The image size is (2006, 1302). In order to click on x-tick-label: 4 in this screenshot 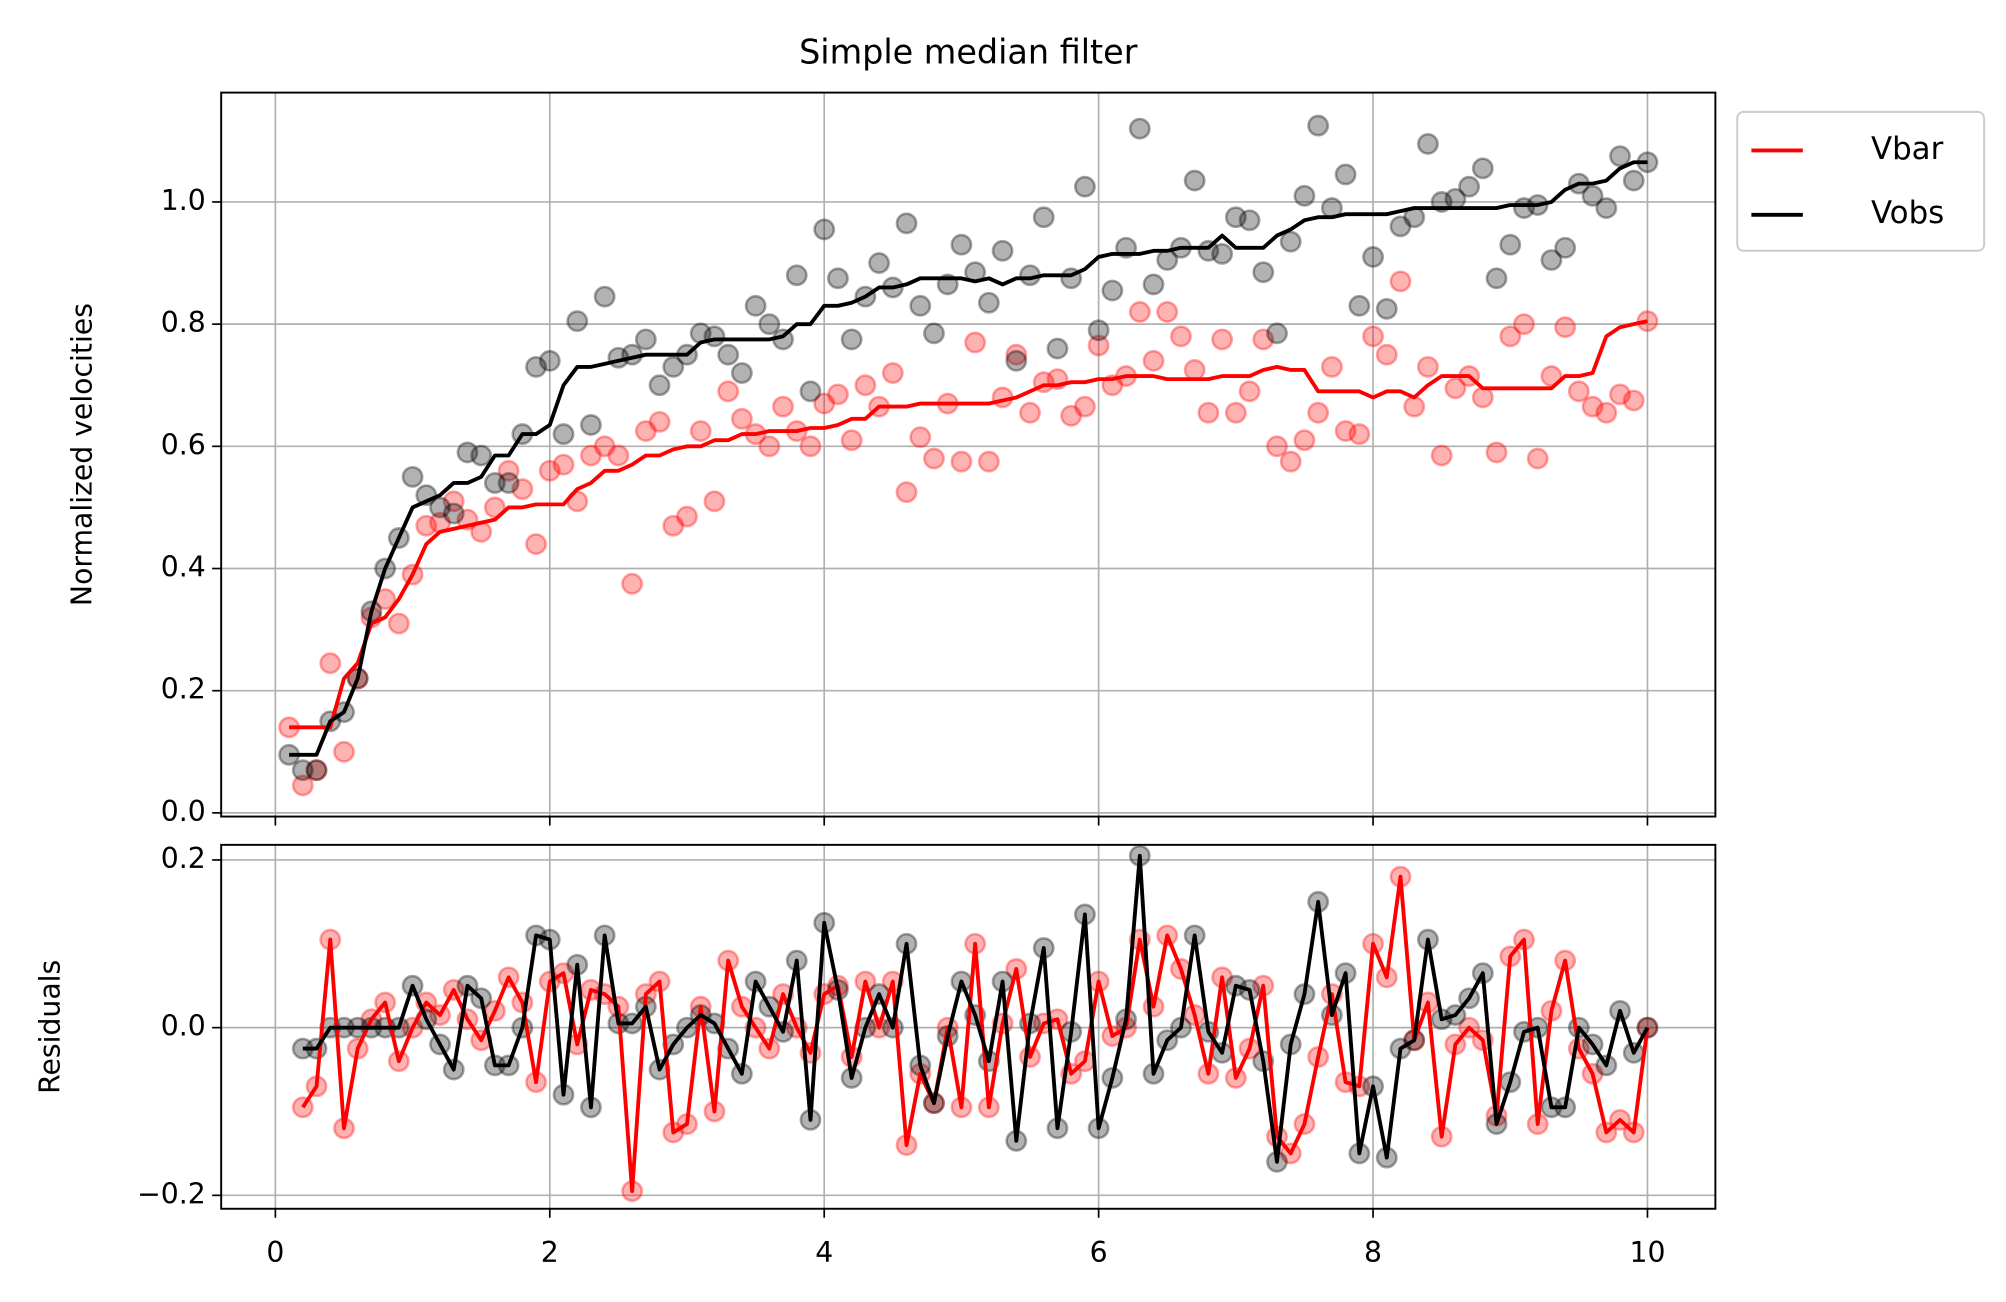, I will do `click(824, 1252)`.